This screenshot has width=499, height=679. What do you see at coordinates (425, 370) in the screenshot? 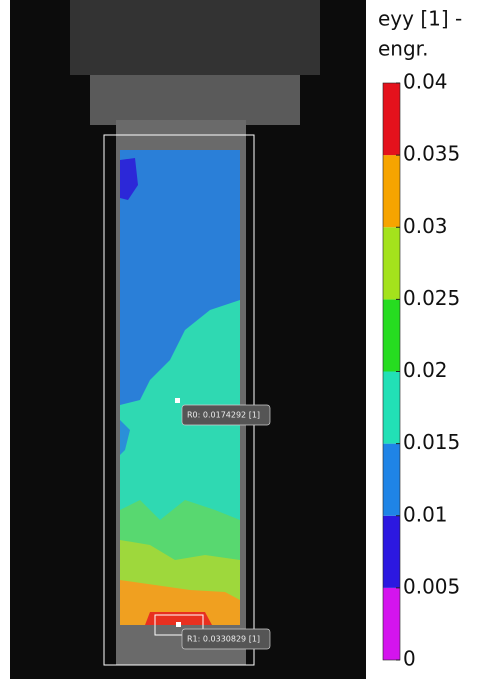
I see `colorbar-tick-label: 0.02` at bounding box center [425, 370].